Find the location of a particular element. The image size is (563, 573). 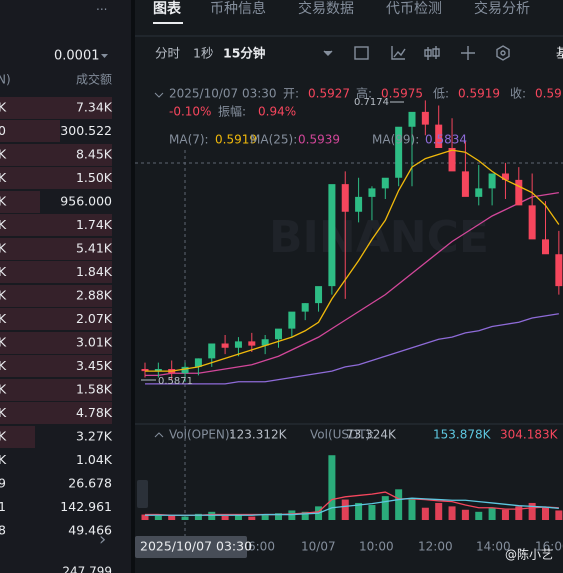

watermark-logo: BINANCE is located at coordinates (379, 237).